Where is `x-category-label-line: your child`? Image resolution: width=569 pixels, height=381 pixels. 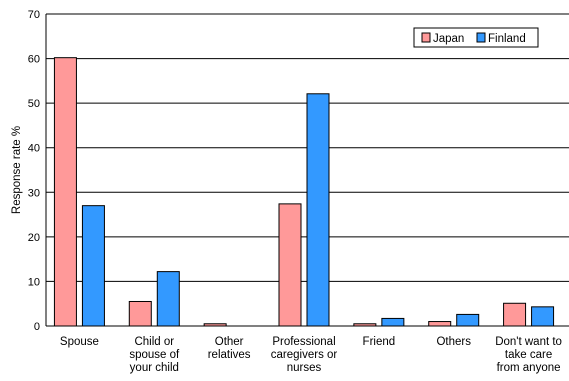 x-category-label-line: your child is located at coordinates (154, 368).